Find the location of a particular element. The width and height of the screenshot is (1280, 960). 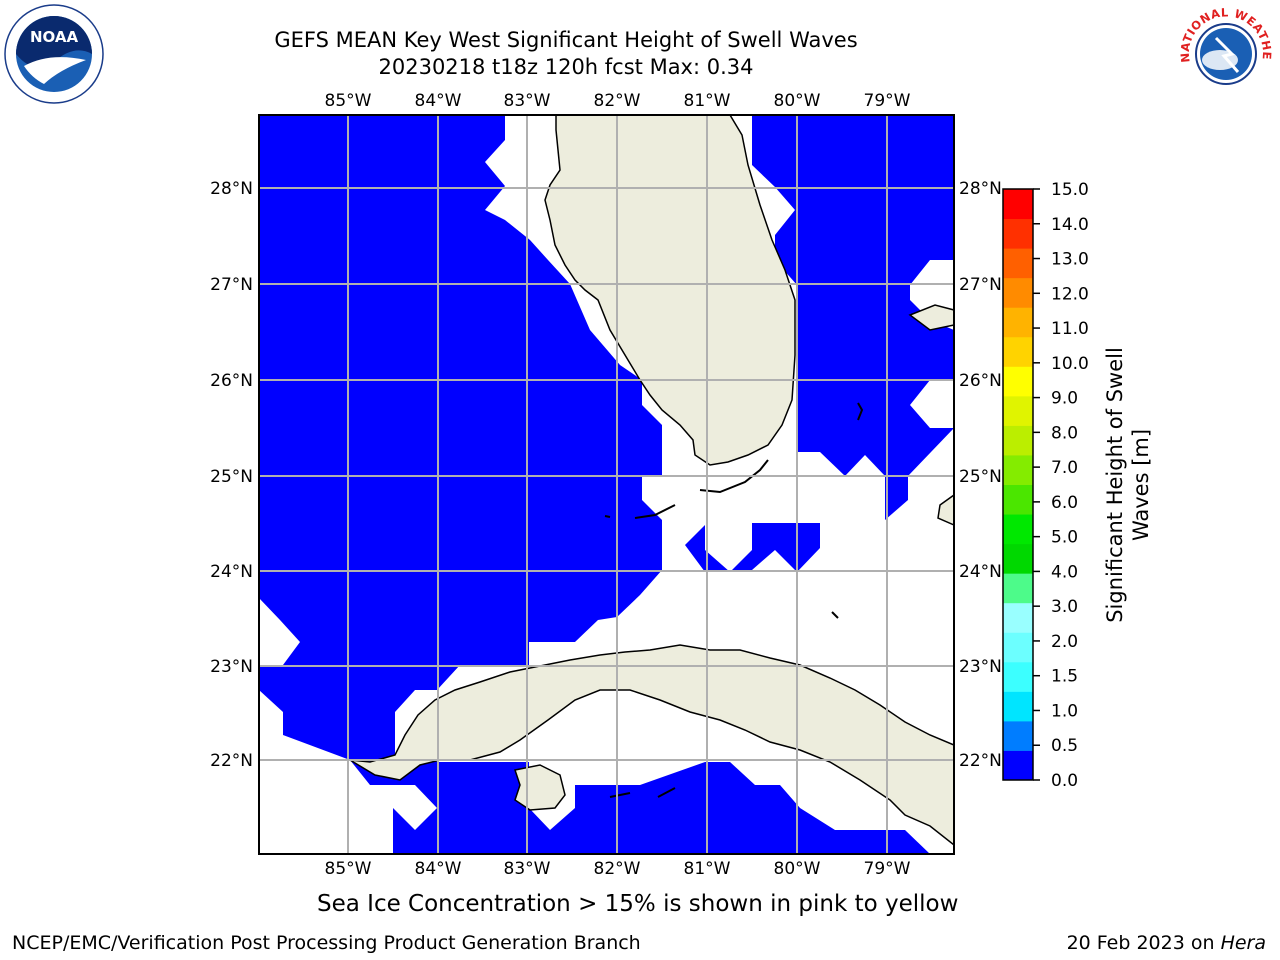

chart-subtitle: 20230218 t18z 120h fcst Max: 0.34 is located at coordinates (566, 67).